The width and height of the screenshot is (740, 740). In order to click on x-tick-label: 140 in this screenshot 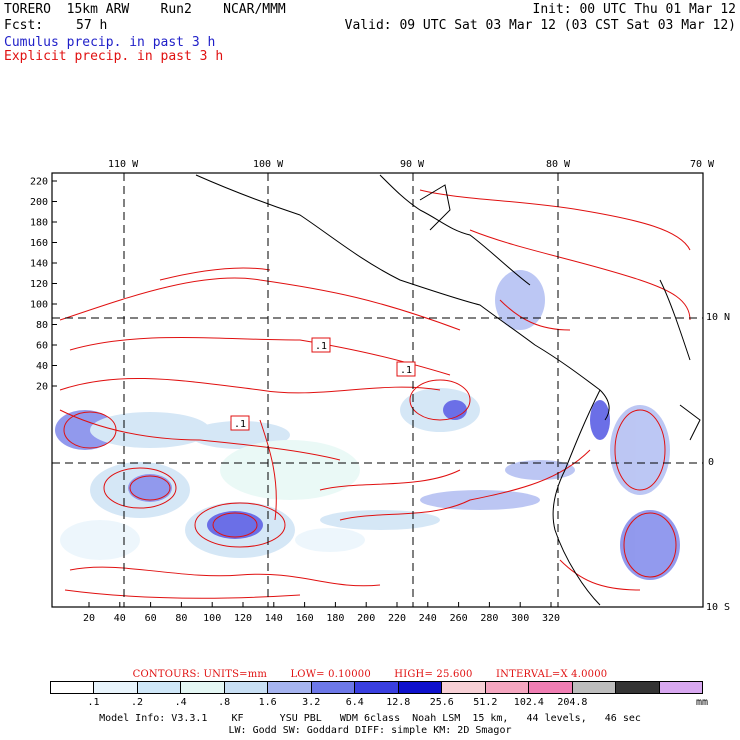, I will do `click(274, 618)`.